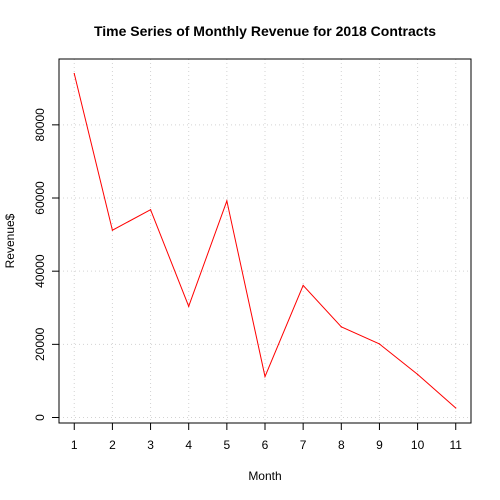  I want to click on x-tick-label: 1, so click(74, 445).